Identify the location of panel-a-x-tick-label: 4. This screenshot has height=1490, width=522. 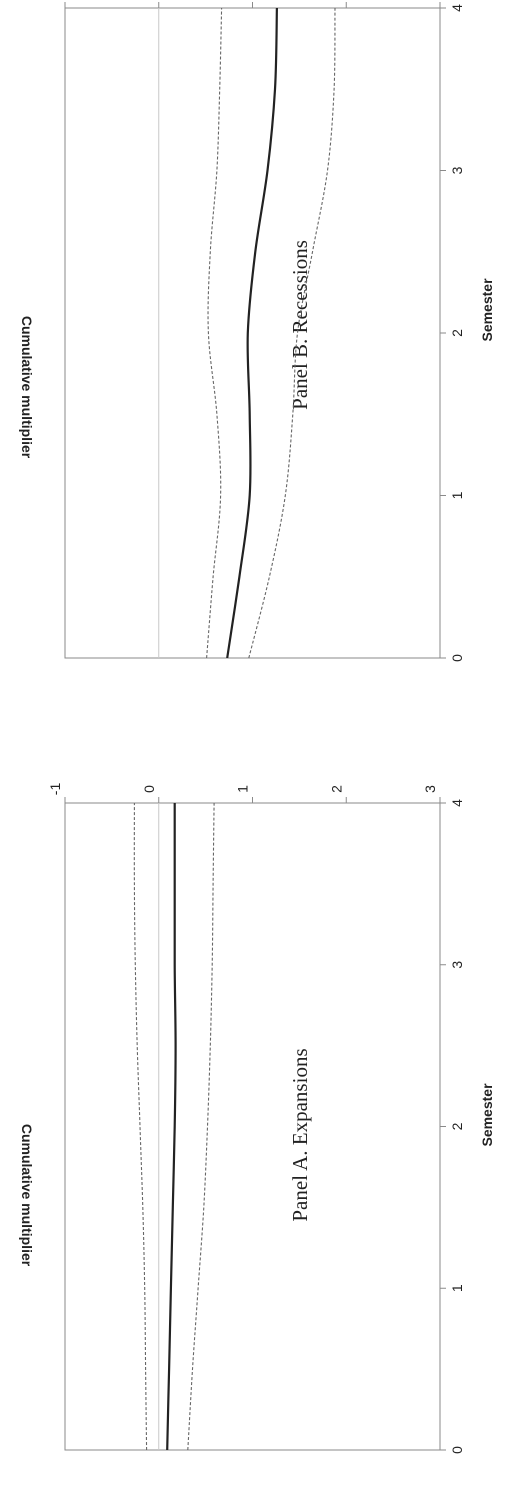
(457, 803).